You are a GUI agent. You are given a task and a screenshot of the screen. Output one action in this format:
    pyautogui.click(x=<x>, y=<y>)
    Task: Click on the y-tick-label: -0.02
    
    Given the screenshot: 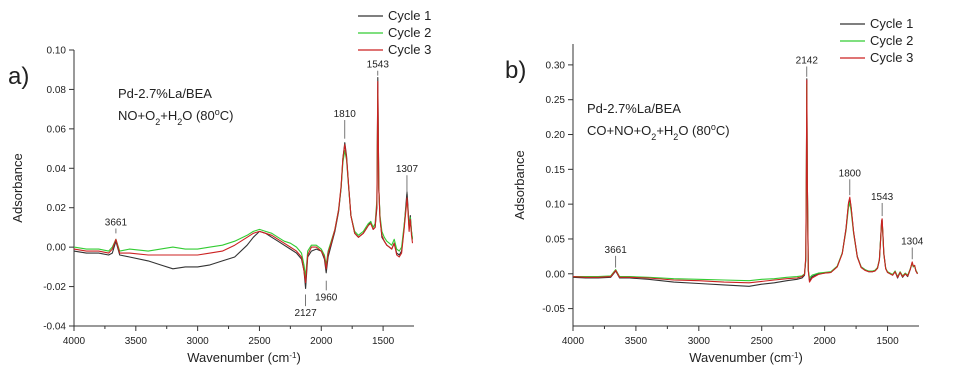 What is the action you would take?
    pyautogui.click(x=54, y=287)
    